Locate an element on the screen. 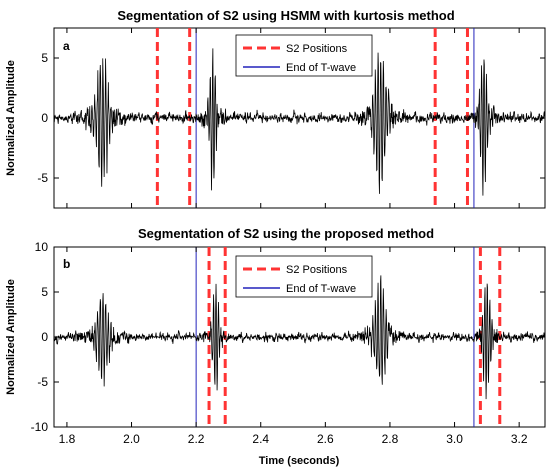 The image size is (550, 473). panel-b-label: b is located at coordinates (66, 264).